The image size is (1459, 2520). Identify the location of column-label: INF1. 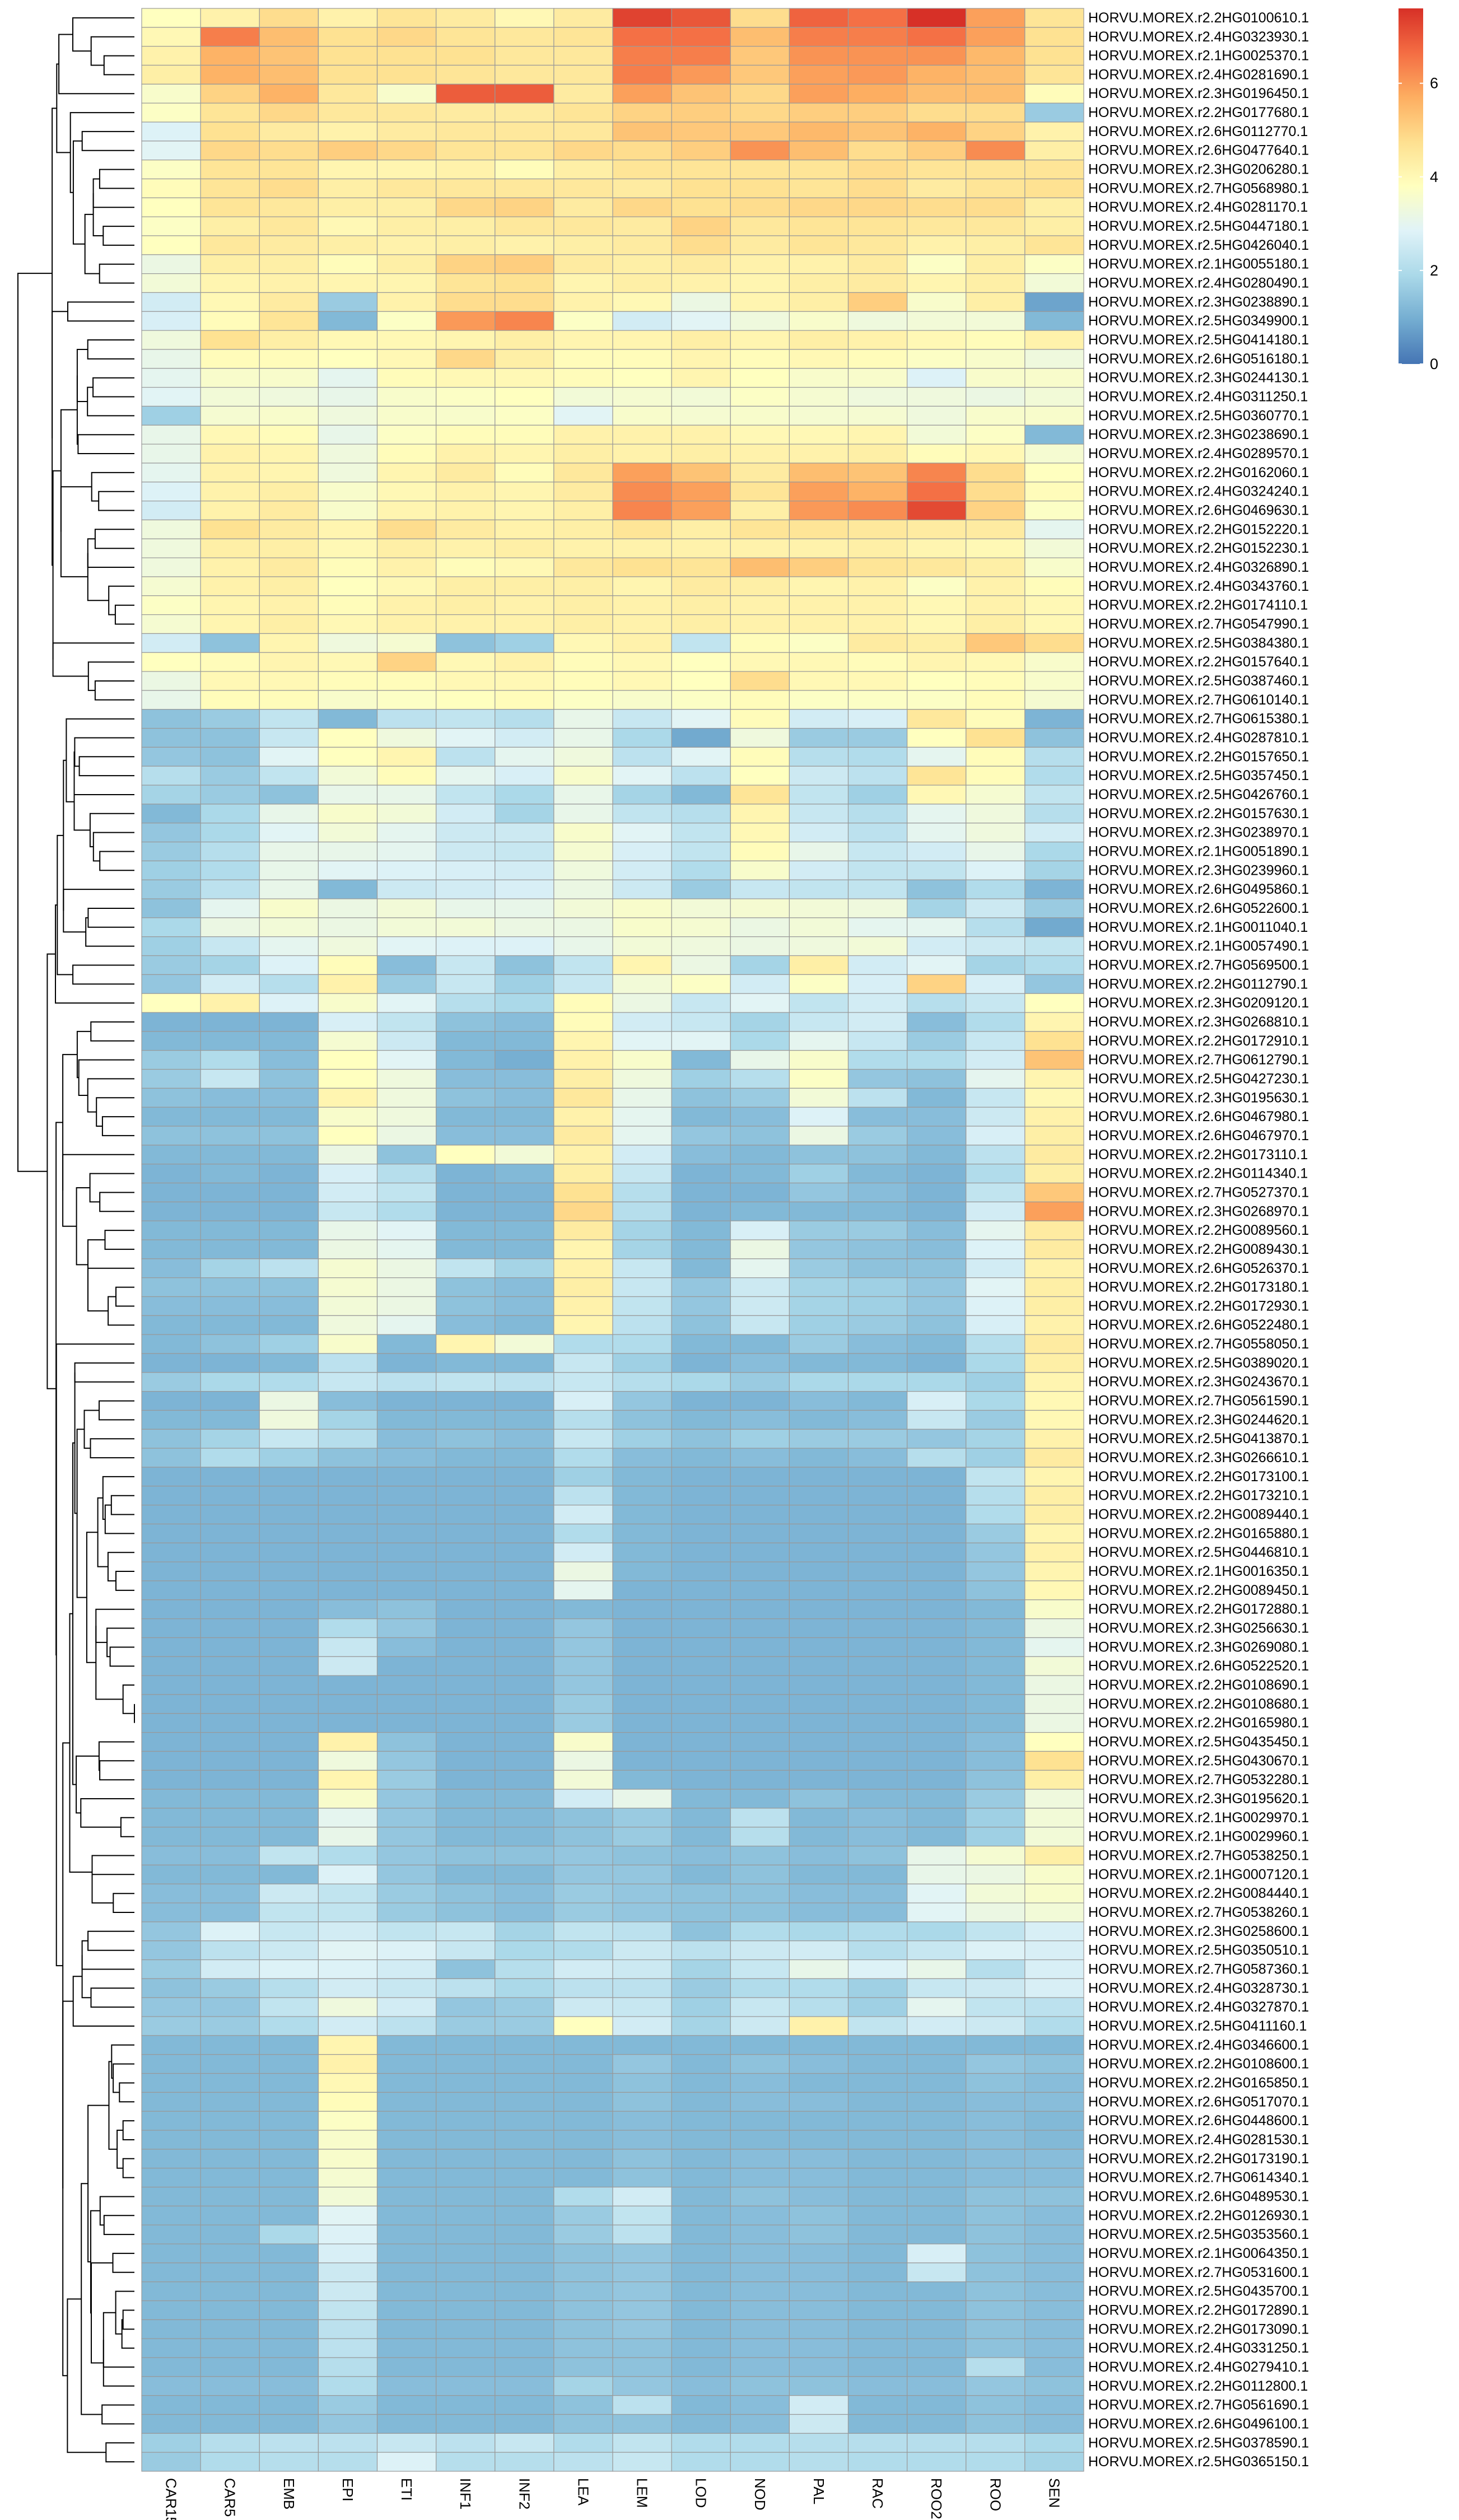
(466, 2494).